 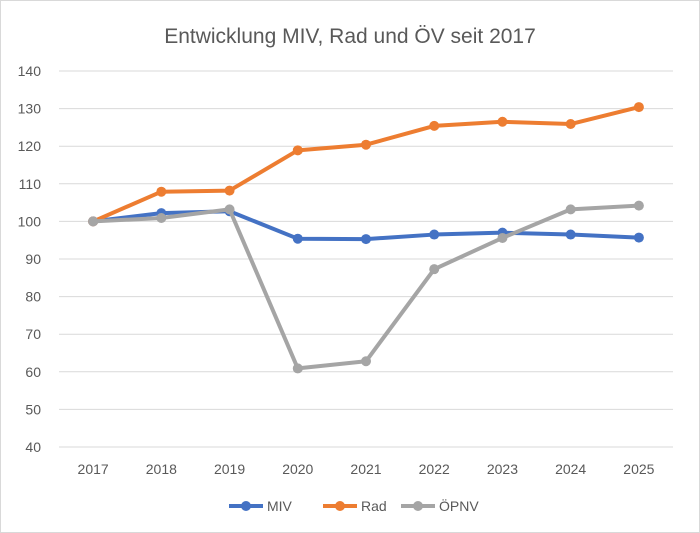 I want to click on x-tick-label: 2024, so click(x=570, y=469).